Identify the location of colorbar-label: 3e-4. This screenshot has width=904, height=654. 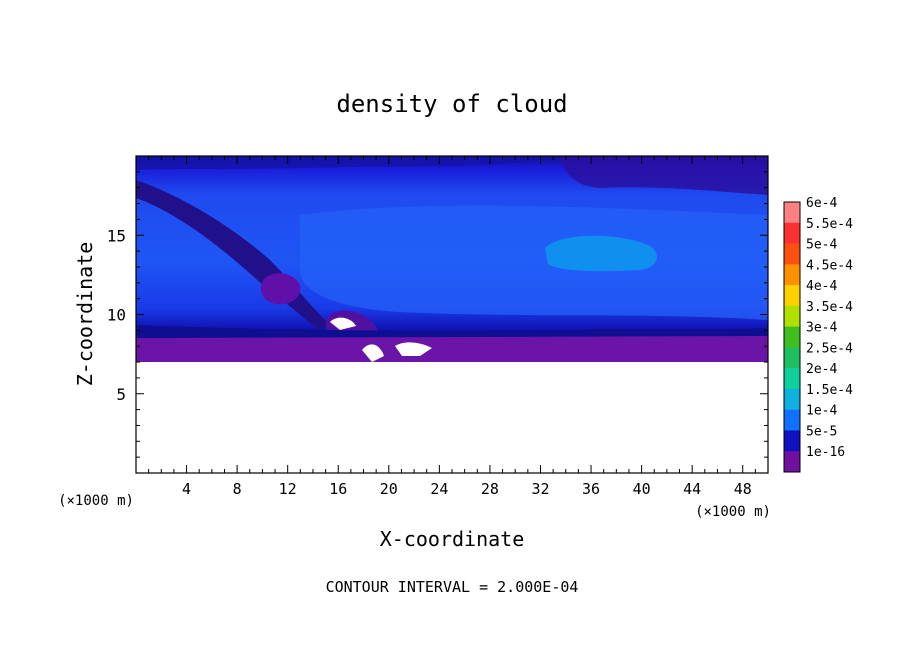
(821, 328).